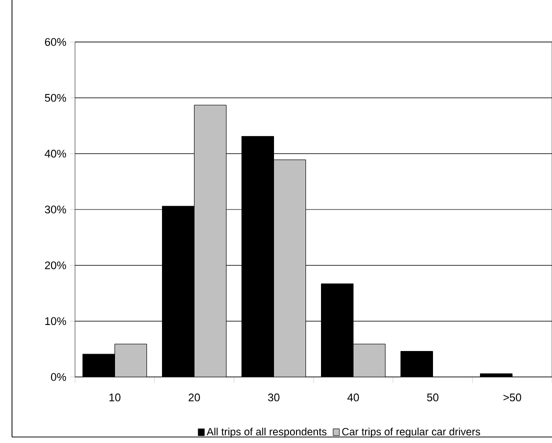 The width and height of the screenshot is (552, 443). What do you see at coordinates (353, 398) in the screenshot?
I see `x-tick-label: 40` at bounding box center [353, 398].